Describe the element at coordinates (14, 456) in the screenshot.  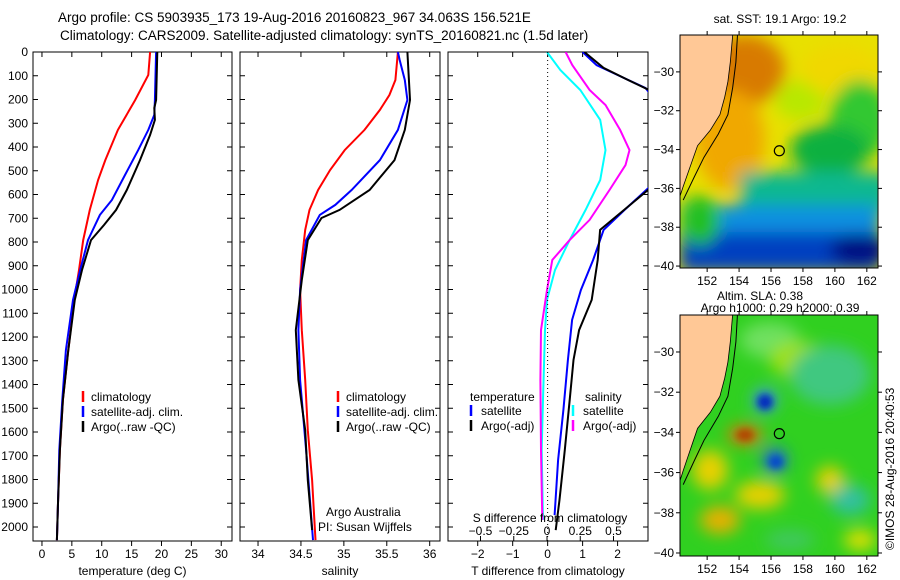
I see `y-tick-label: 1700` at that location.